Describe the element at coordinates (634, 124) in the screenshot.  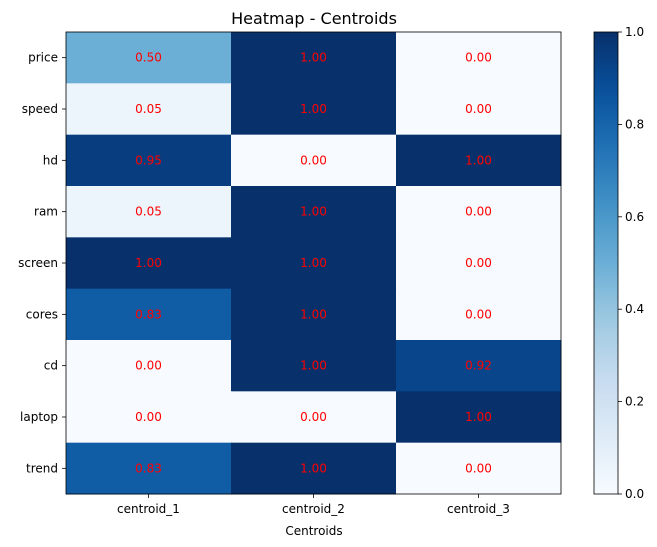
I see `colorbar-tick-label: 0.8` at that location.